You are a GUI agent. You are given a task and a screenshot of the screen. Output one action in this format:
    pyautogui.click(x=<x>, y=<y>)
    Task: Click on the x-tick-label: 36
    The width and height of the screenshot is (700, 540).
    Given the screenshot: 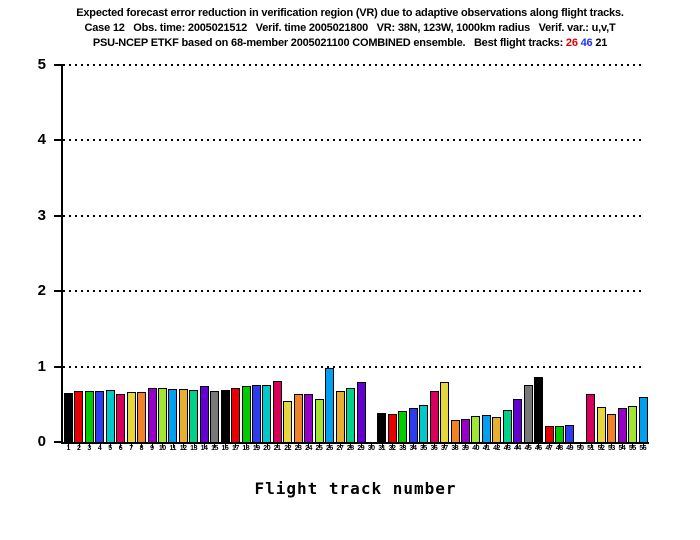 What is the action you would take?
    pyautogui.click(x=434, y=448)
    